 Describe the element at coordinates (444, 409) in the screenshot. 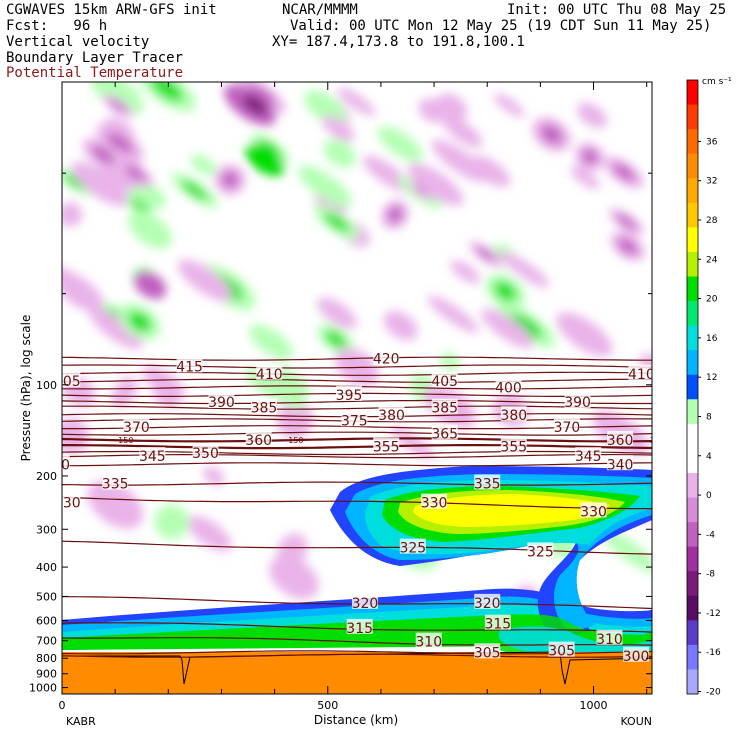

I see `theta-label: 385` at that location.